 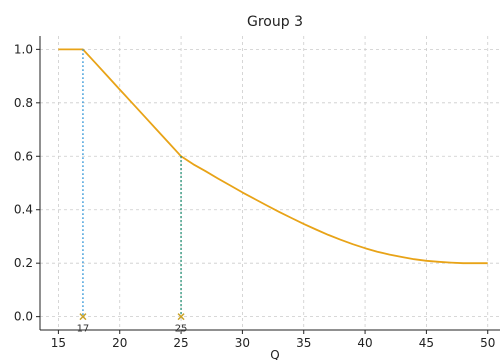 I want to click on x-tick-label: 50, so click(x=487, y=343).